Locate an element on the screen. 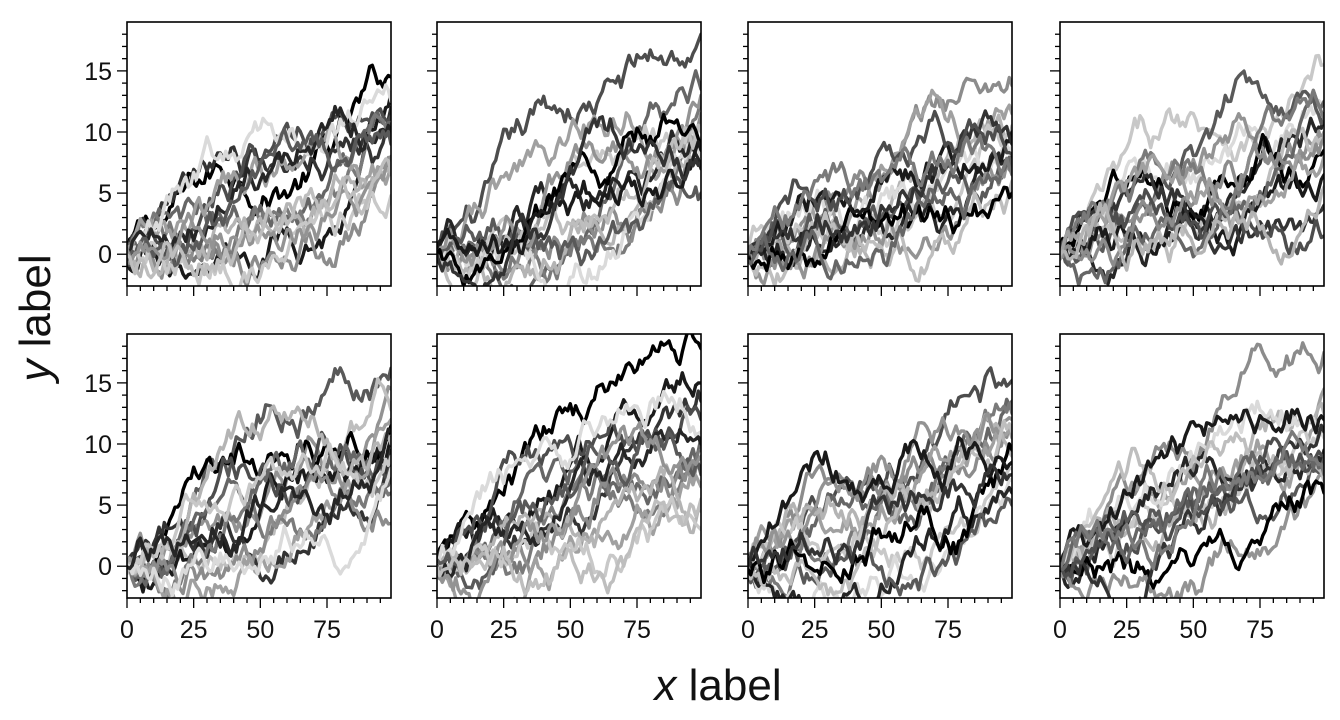 Image resolution: width=1340 pixels, height=720 pixels. panel-1-1: 0 25 50 75 is located at coordinates (564, 488).